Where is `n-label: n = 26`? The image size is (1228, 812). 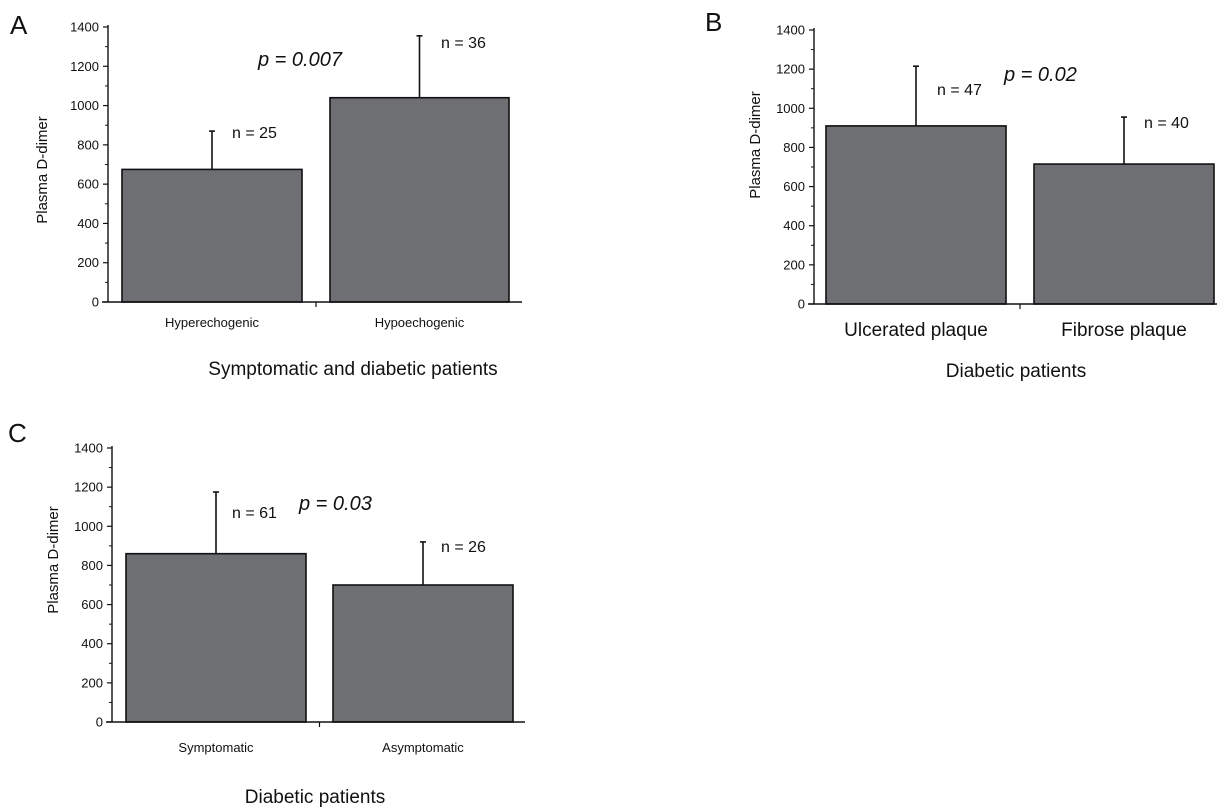 n-label: n = 26 is located at coordinates (463, 547).